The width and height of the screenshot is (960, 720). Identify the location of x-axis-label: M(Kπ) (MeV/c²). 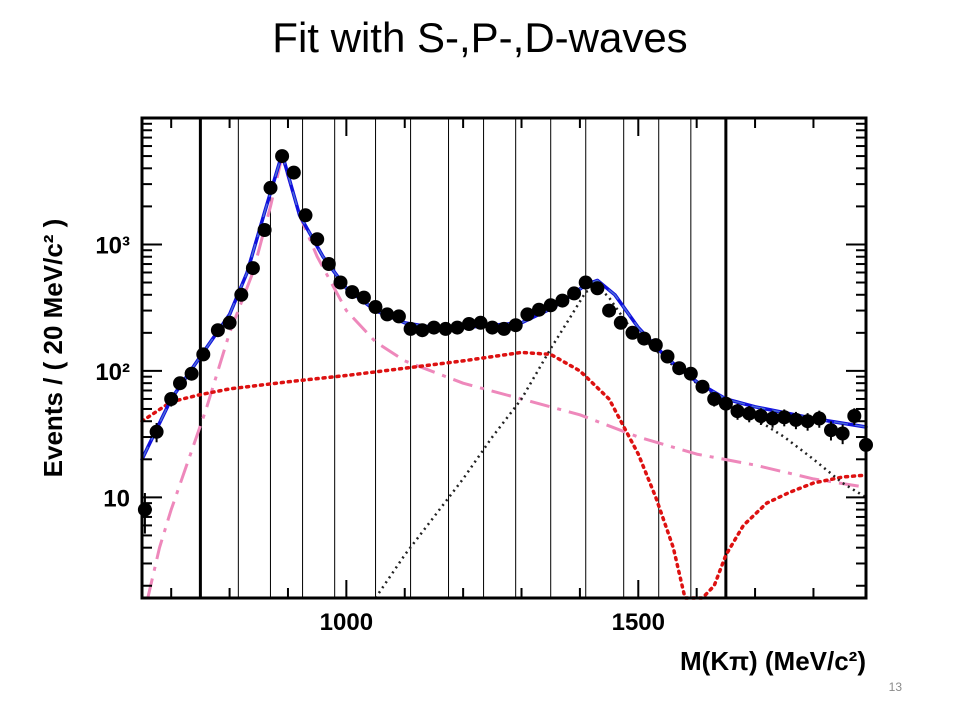
(773, 661).